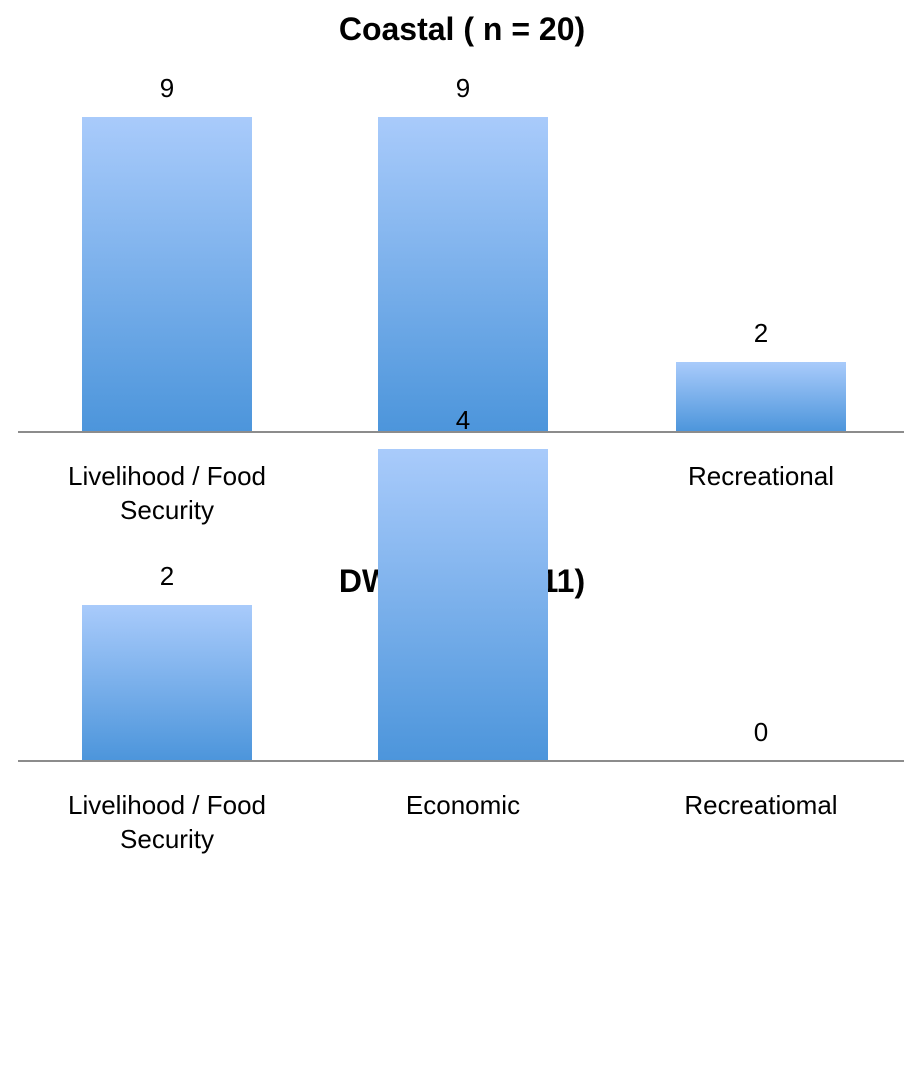 This screenshot has height=1078, width=904. Describe the element at coordinates (463, 420) in the screenshot. I see `data-label-economic: 4` at that location.